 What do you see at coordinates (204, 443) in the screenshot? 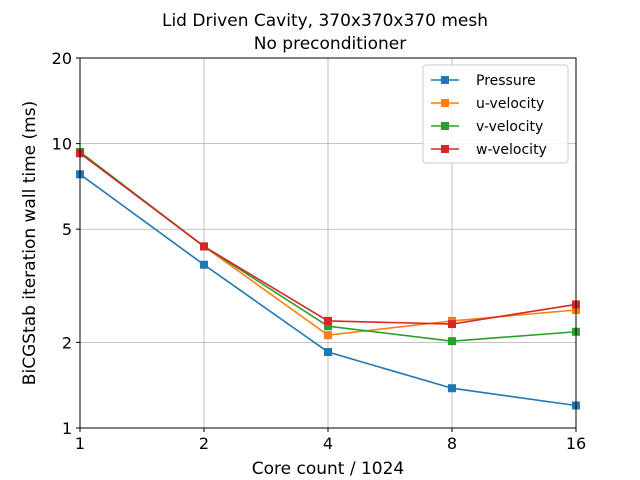
I see `x-tick-label: 2` at bounding box center [204, 443].